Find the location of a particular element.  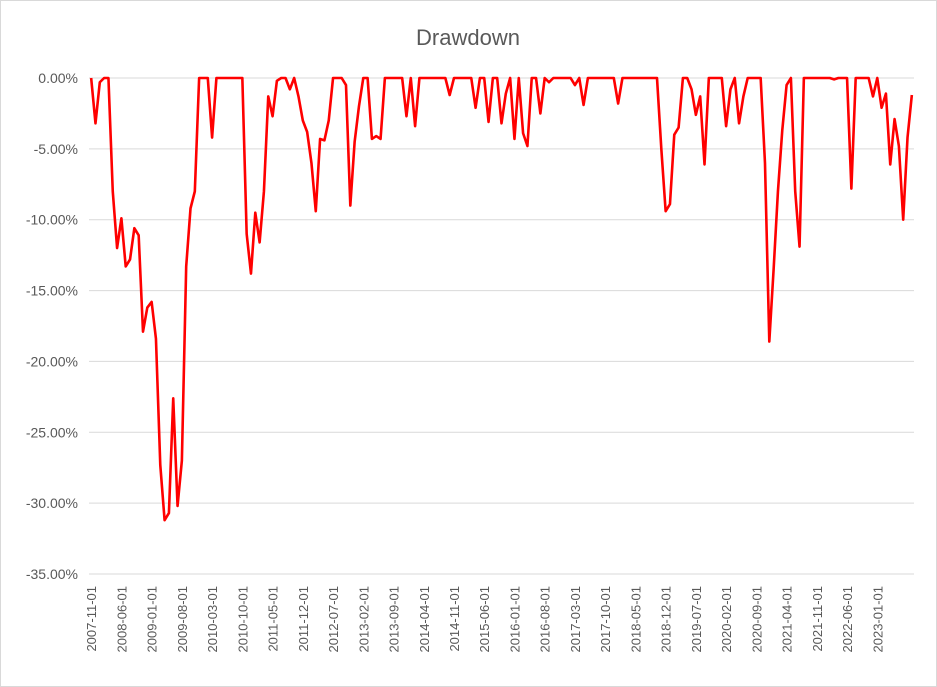

x-tick-label: 2008-06-01 is located at coordinates (121, 619).